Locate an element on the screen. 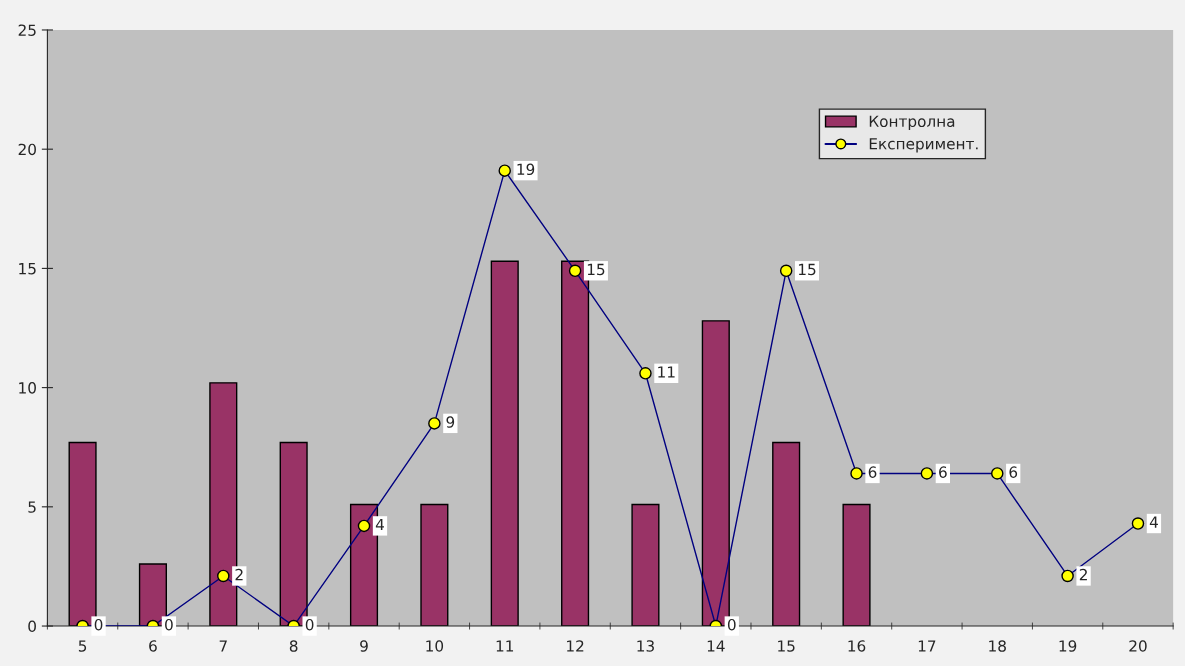 The height and width of the screenshot is (666, 1185). y-tick-label: 5 is located at coordinates (32, 507).